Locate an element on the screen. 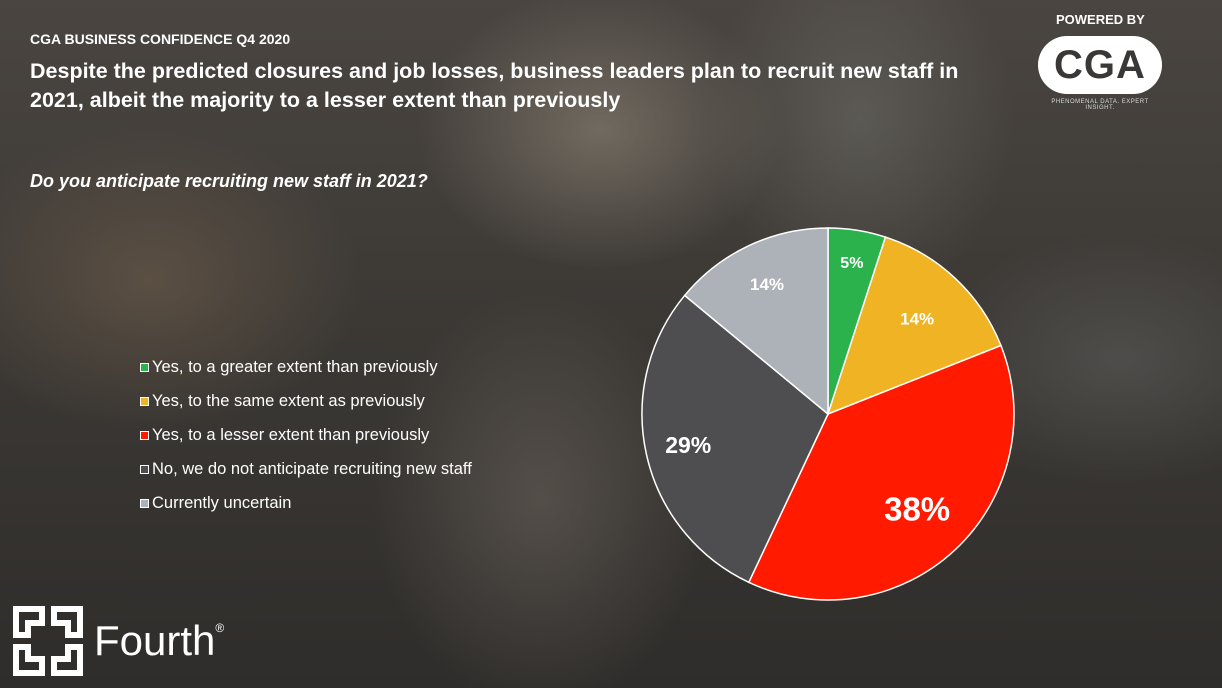  pie-slice-label: 38% is located at coordinates (917, 508).